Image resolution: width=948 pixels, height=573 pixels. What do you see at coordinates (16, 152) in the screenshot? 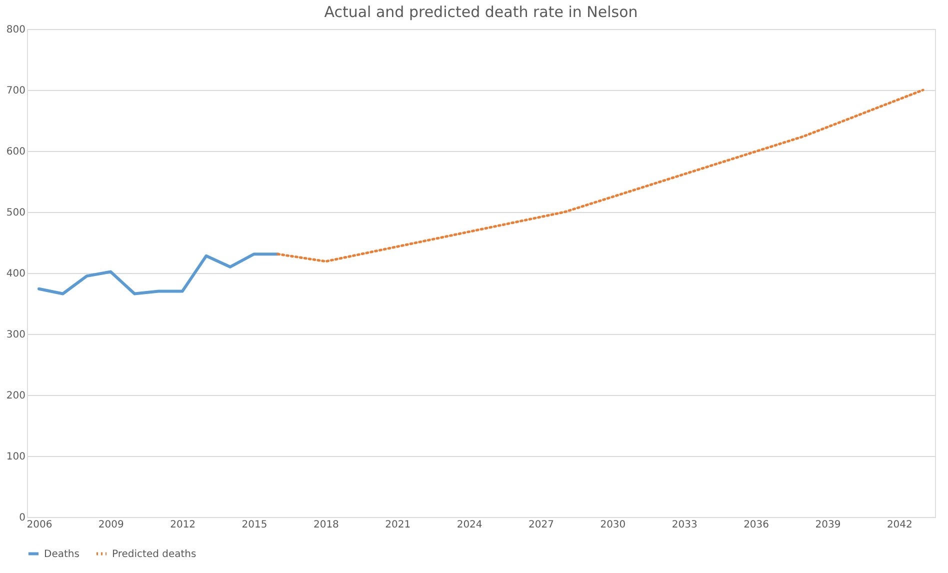
I see `y-tick-label: 600` at bounding box center [16, 152].